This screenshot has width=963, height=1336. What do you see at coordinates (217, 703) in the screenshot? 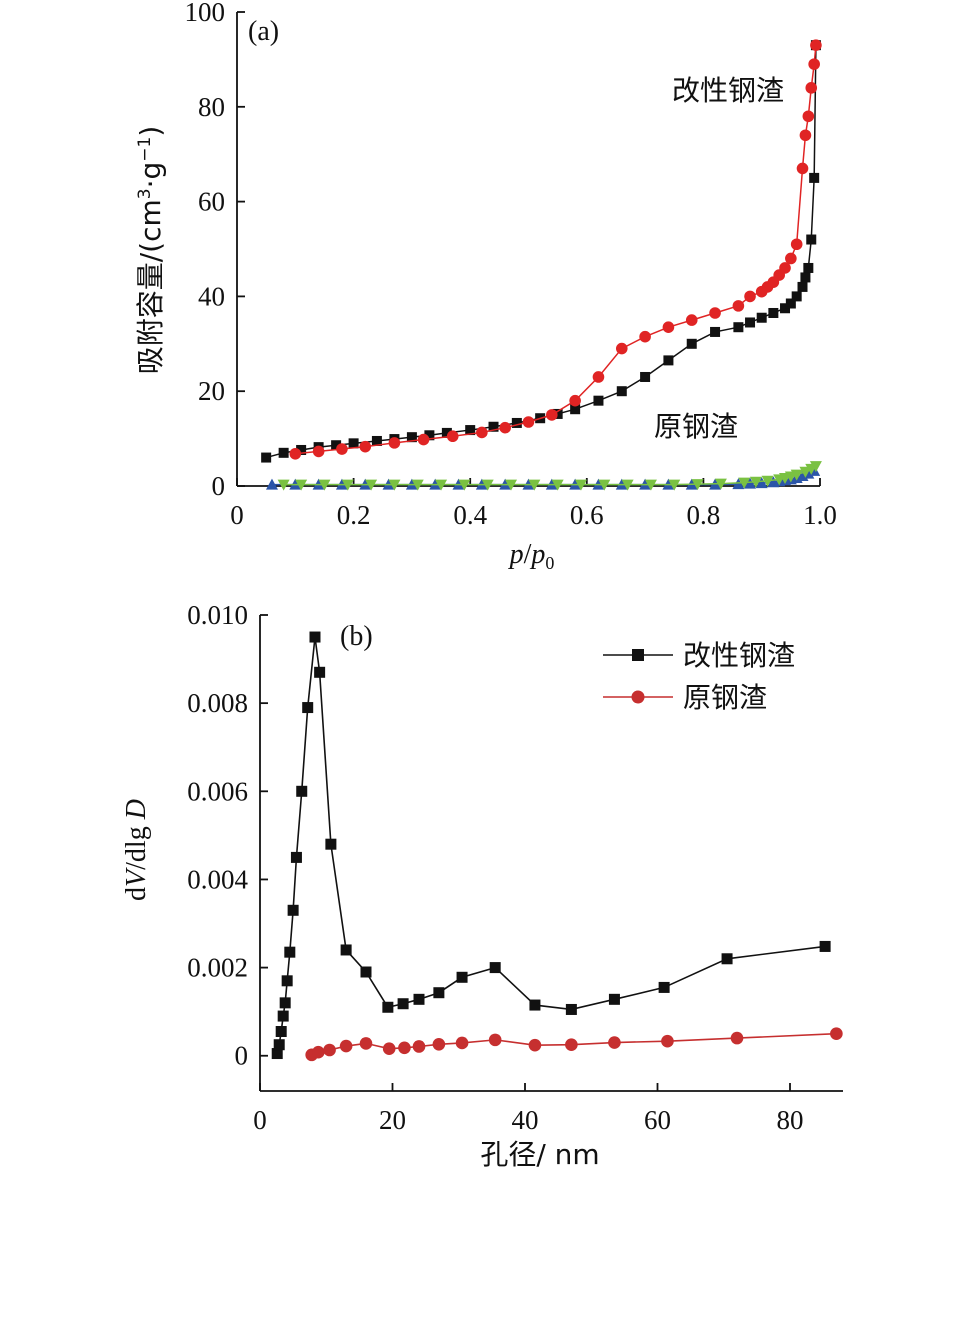
I see `y-tick-label: 0.008` at bounding box center [217, 703].